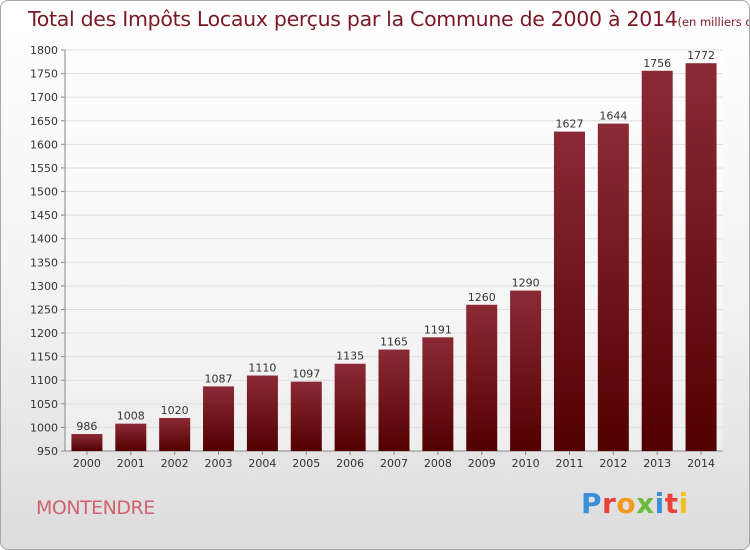  What do you see at coordinates (645, 503) in the screenshot?
I see `logo-letter: x` at bounding box center [645, 503].